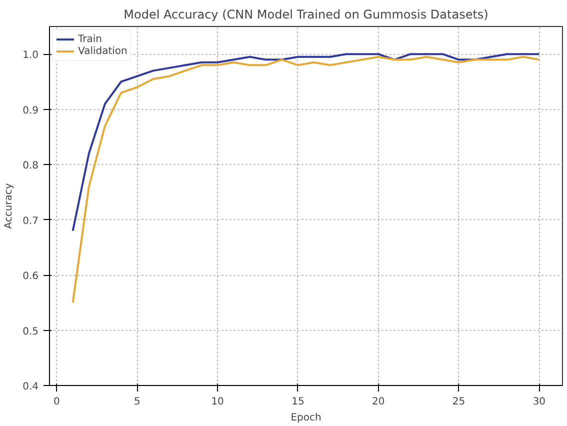 This screenshot has width=567, height=426. What do you see at coordinates (90, 39) in the screenshot?
I see `legend-label: Train` at bounding box center [90, 39].